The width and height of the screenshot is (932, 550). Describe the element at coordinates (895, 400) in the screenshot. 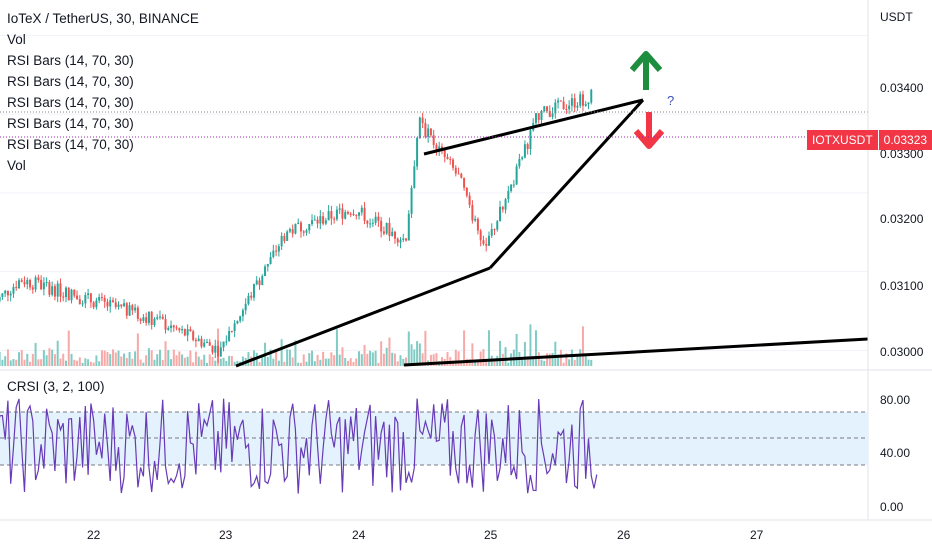

I see `crsi-tick: 80.00` at that location.